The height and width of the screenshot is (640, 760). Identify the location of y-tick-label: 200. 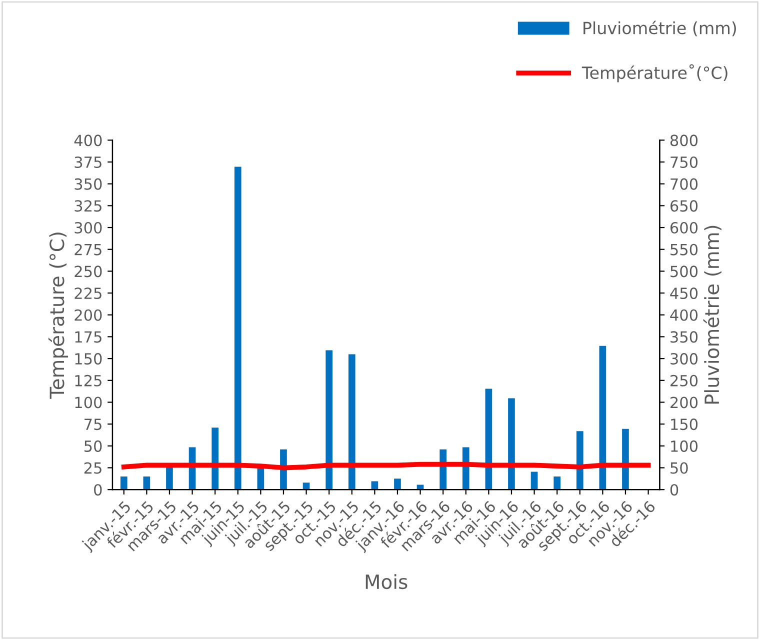
(88, 315).